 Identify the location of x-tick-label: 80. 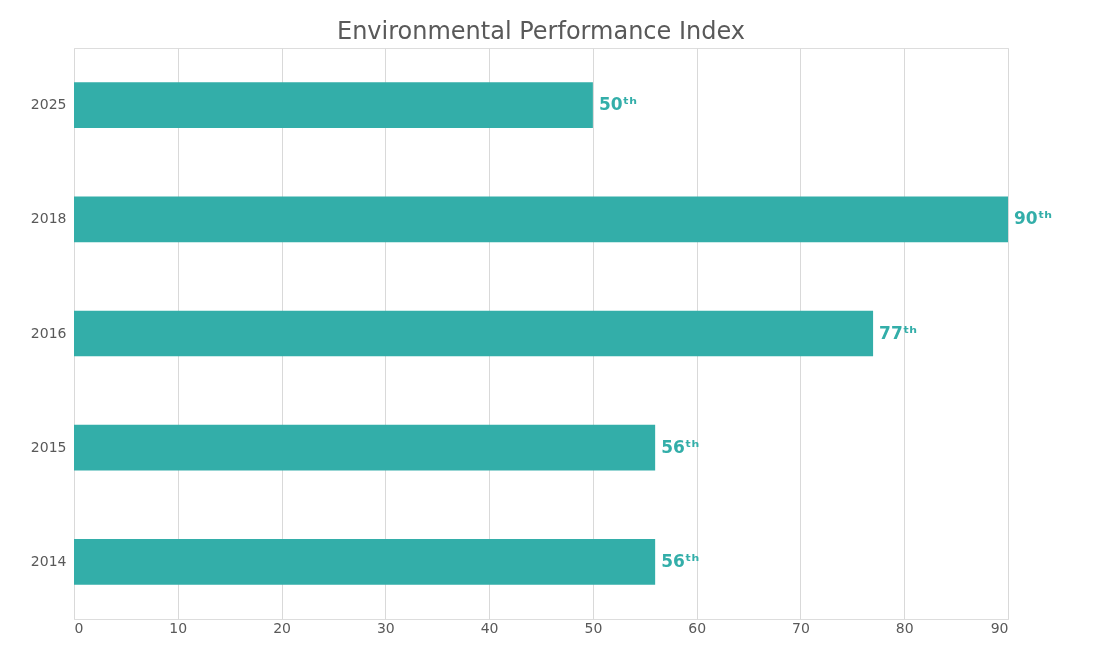
(904, 627).